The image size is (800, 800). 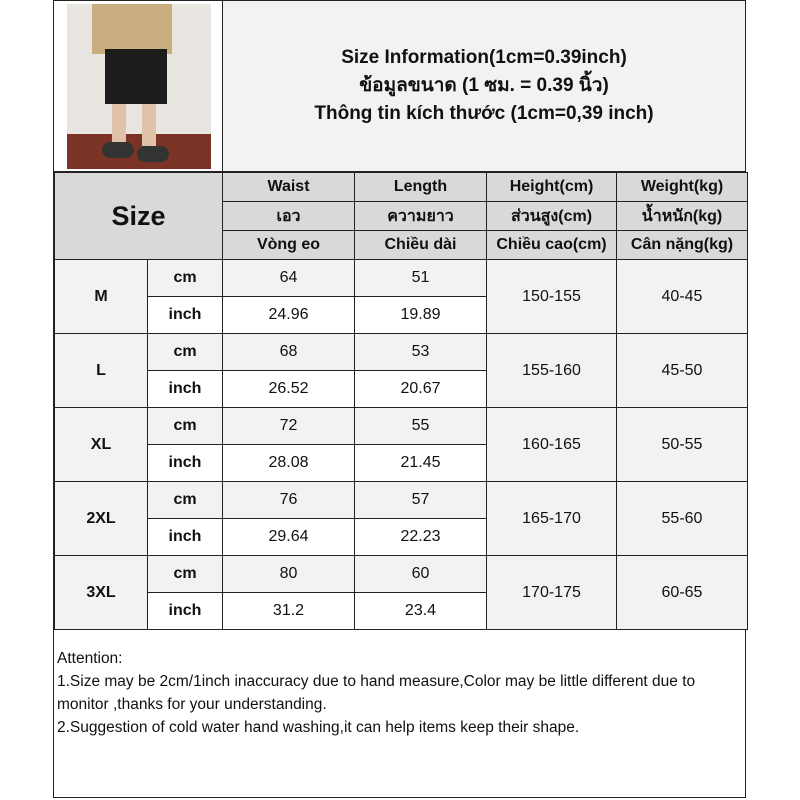 I want to click on table-row: 3XL cm 80 60 170-175 60-65, so click(x=401, y=592).